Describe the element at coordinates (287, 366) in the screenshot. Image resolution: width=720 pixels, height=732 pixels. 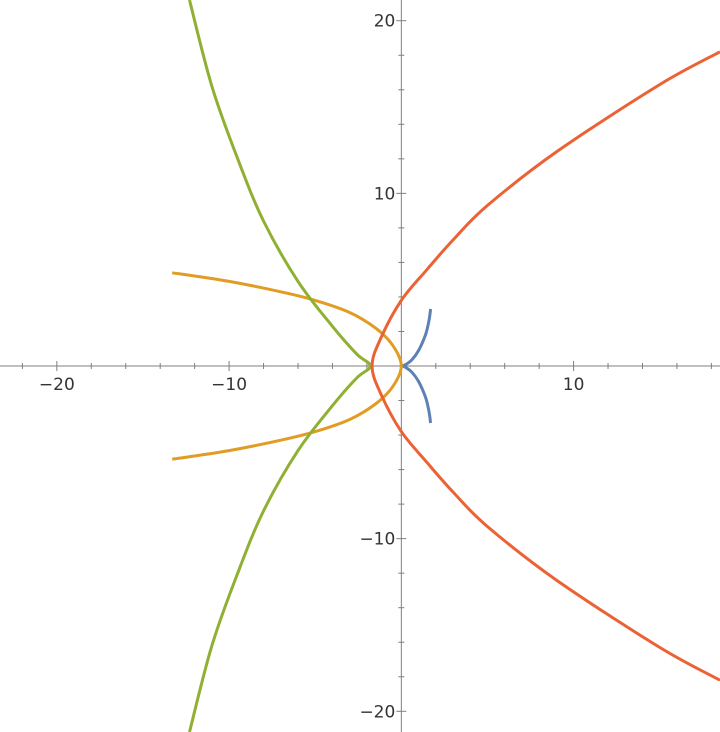
I see `orange-curve` at that location.